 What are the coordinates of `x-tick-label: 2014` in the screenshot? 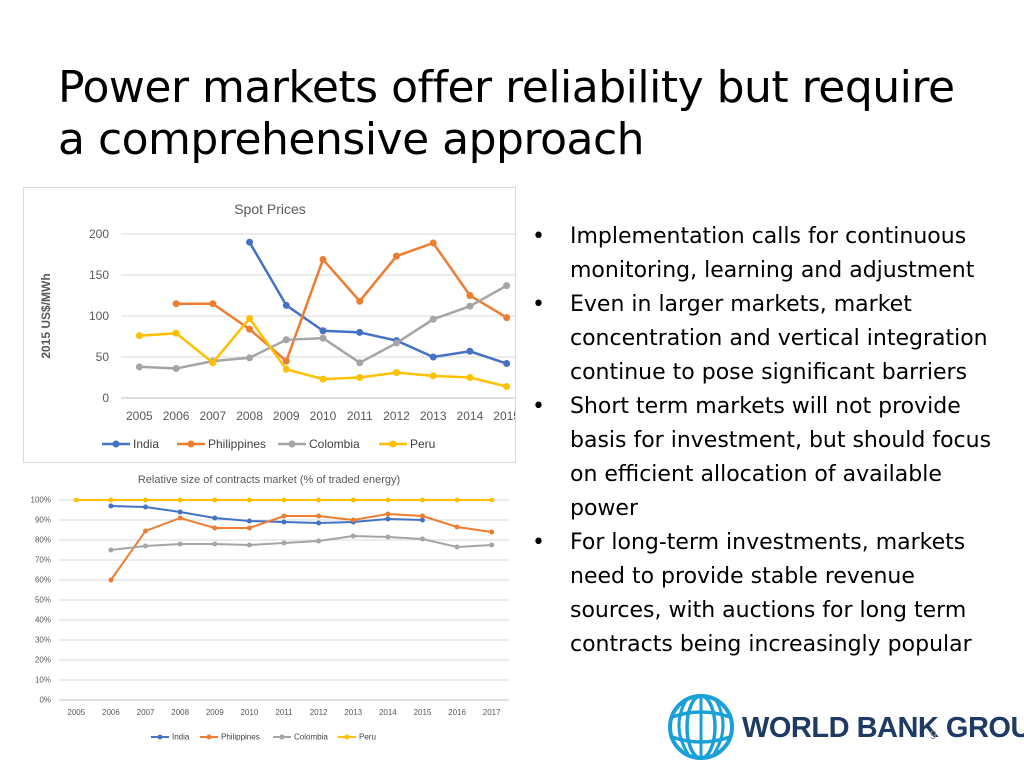 It's located at (388, 712).